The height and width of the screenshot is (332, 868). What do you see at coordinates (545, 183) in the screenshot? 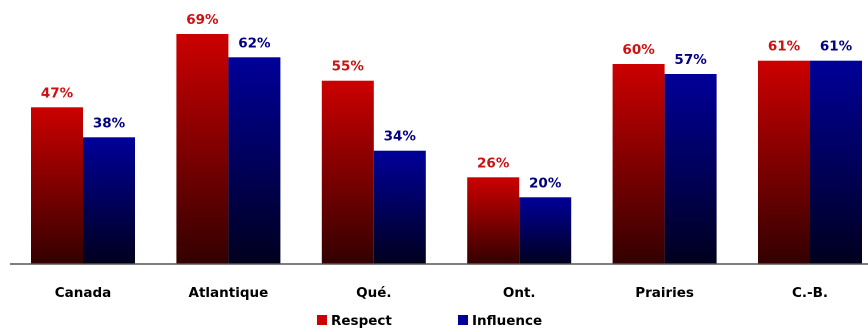
I see `data-label-influence-3: 20%` at bounding box center [545, 183].